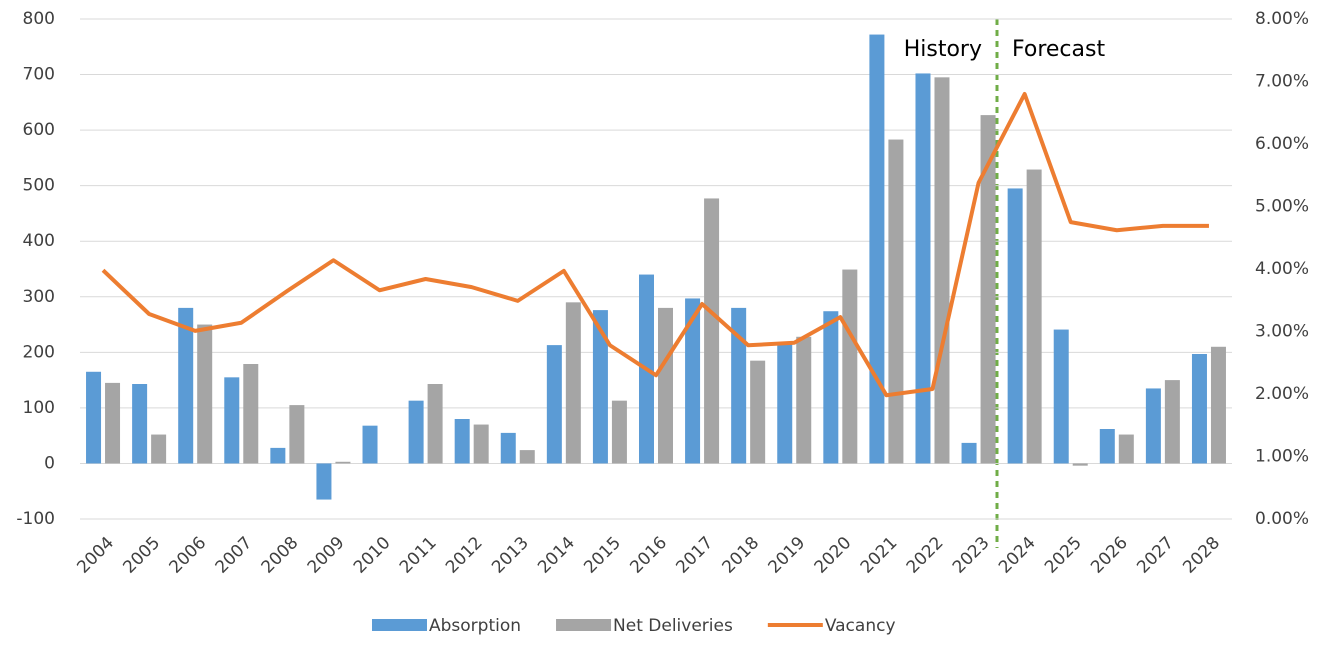 The image size is (1331, 645). What do you see at coordinates (188, 555) in the screenshot?
I see `x-tick-label: 2006` at bounding box center [188, 555].